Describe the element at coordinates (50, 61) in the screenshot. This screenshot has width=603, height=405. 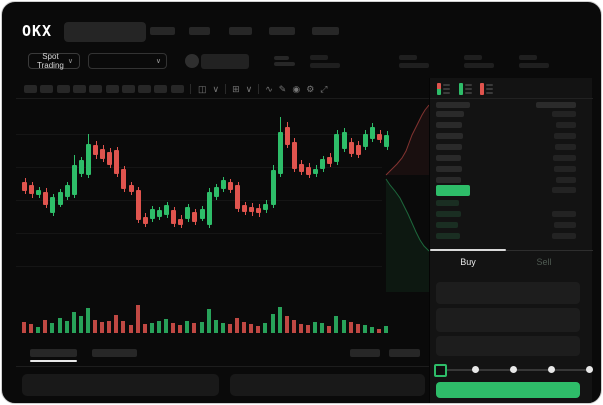
I see `market-type-label: Spot Trading` at that location.